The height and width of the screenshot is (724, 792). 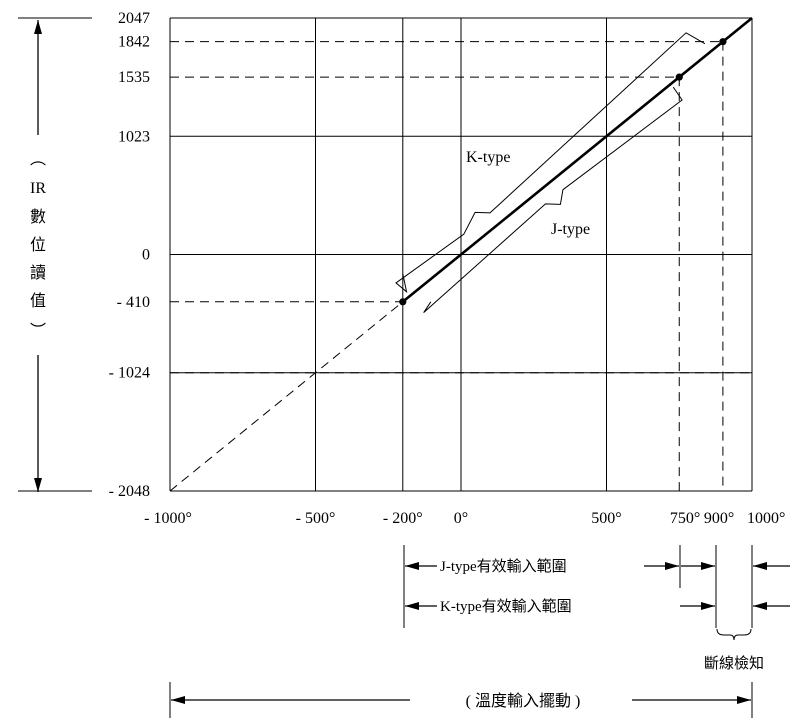 What do you see at coordinates (146, 254) in the screenshot?
I see `y-tick-label-4: 0` at bounding box center [146, 254].